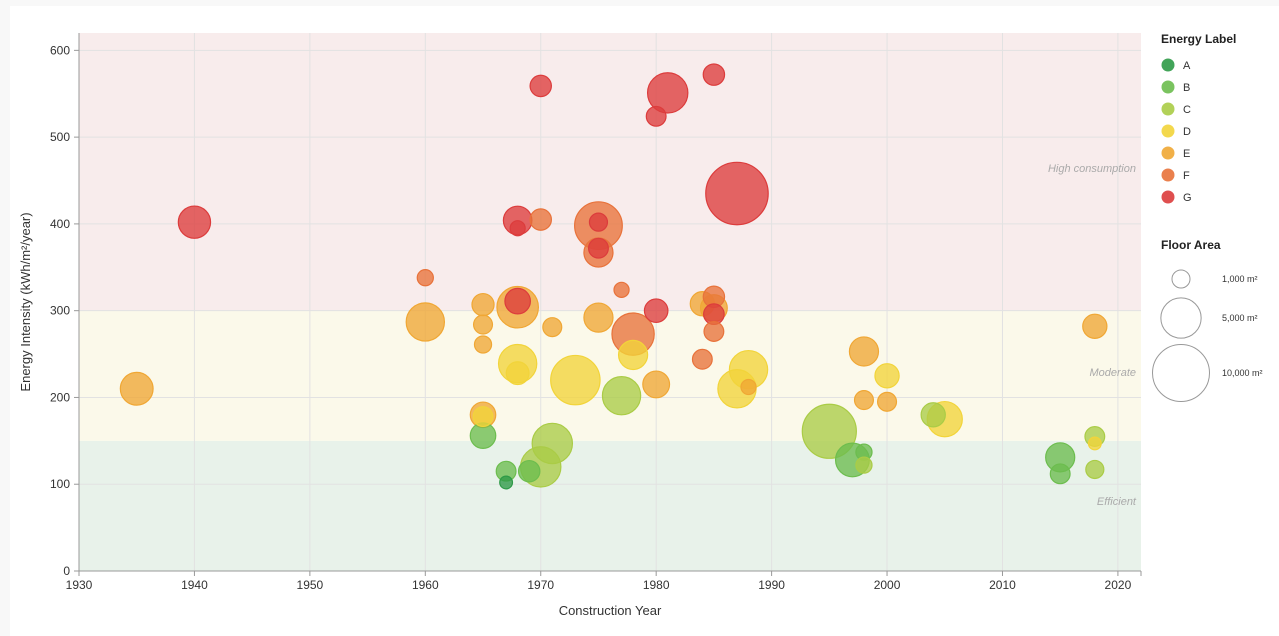 The image size is (1279, 636). Describe the element at coordinates (425, 585) in the screenshot. I see `x-tick-label: 1960` at that location.